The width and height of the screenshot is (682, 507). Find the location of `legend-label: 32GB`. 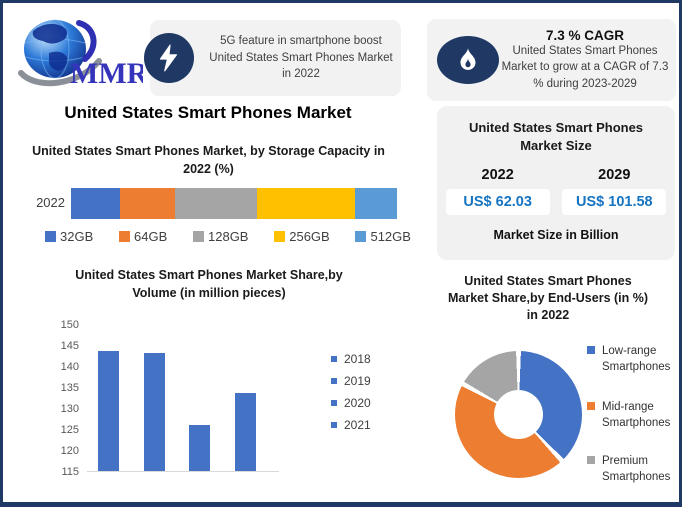

legend-label: 32GB is located at coordinates (77, 236).